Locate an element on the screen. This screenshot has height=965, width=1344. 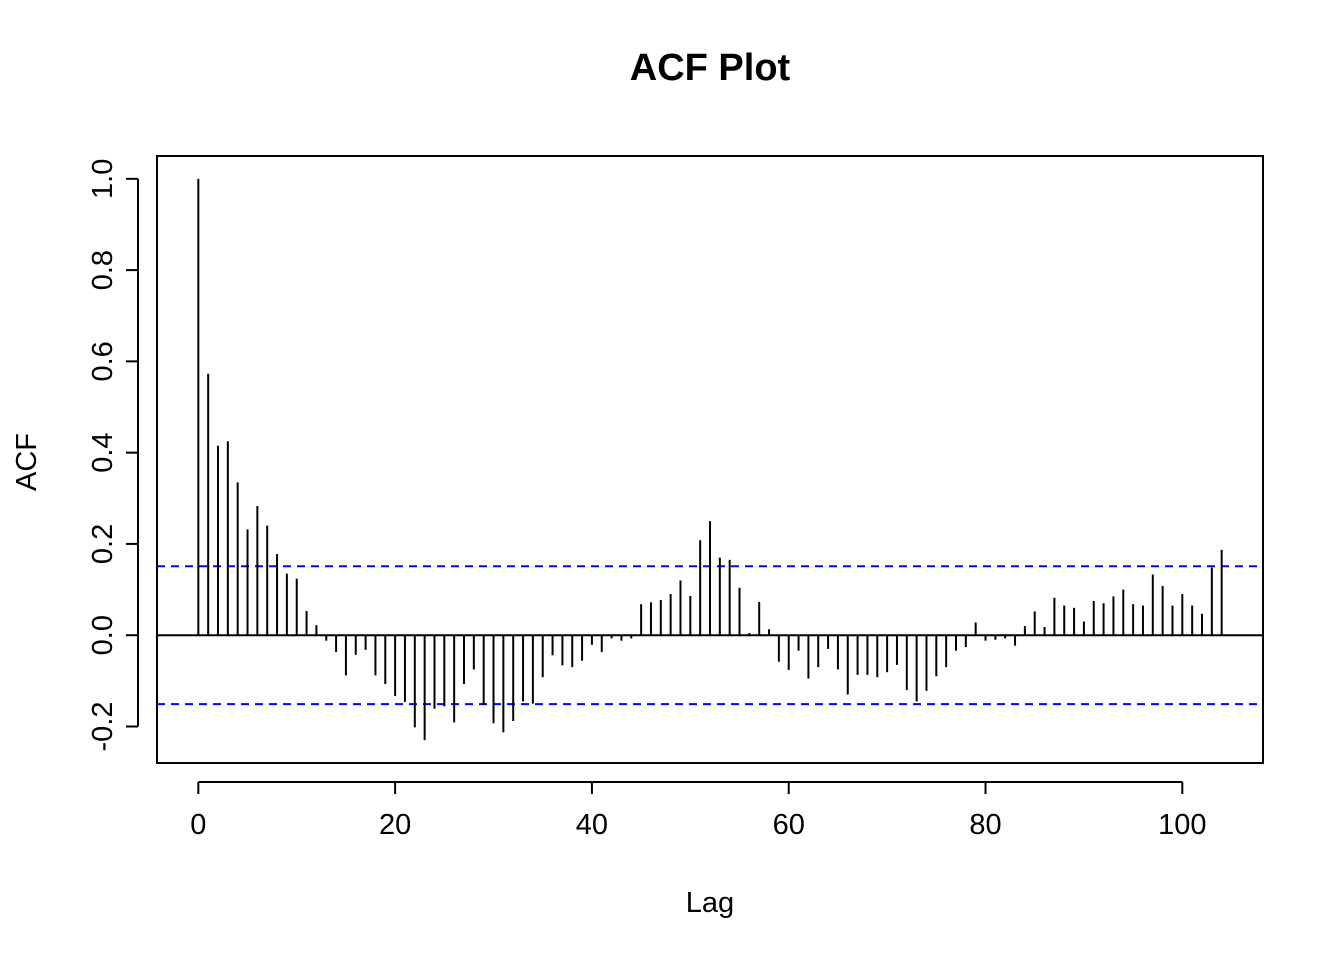
x-tick-label: 0 is located at coordinates (198, 825).